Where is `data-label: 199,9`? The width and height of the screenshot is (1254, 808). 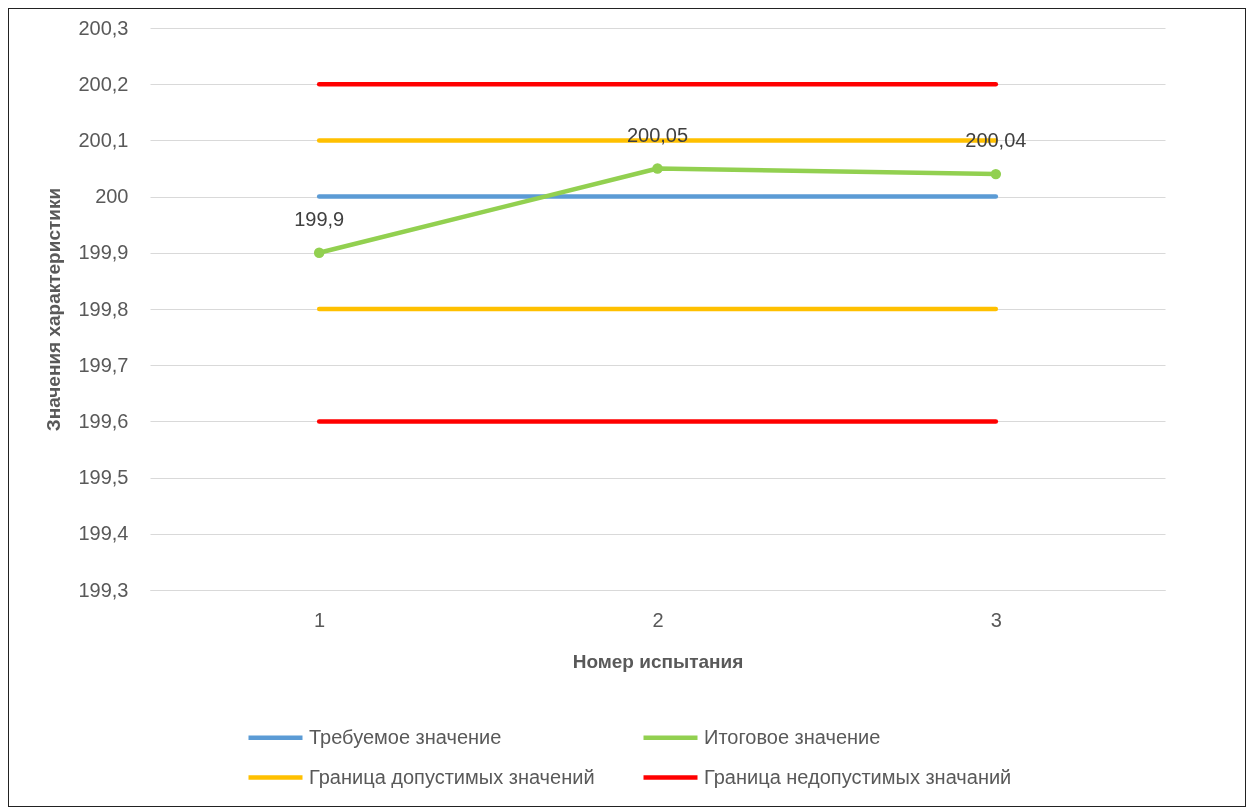 data-label: 199,9 is located at coordinates (319, 218).